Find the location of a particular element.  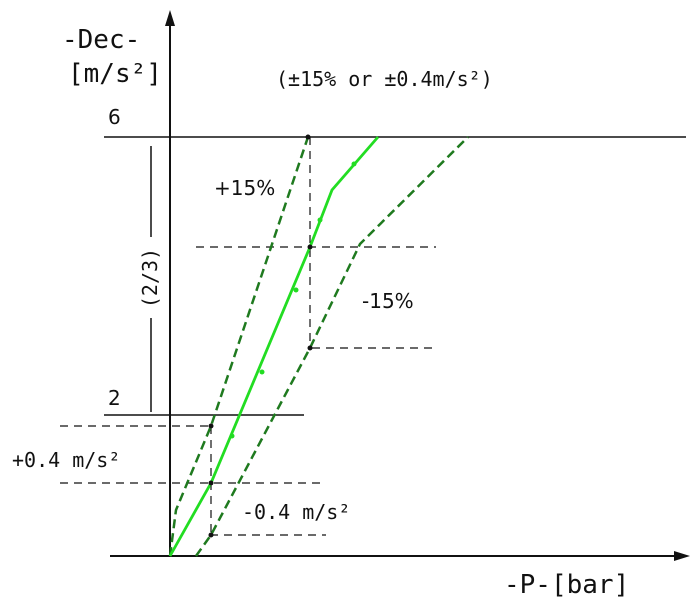

point-lower-mid is located at coordinates (310, 348).